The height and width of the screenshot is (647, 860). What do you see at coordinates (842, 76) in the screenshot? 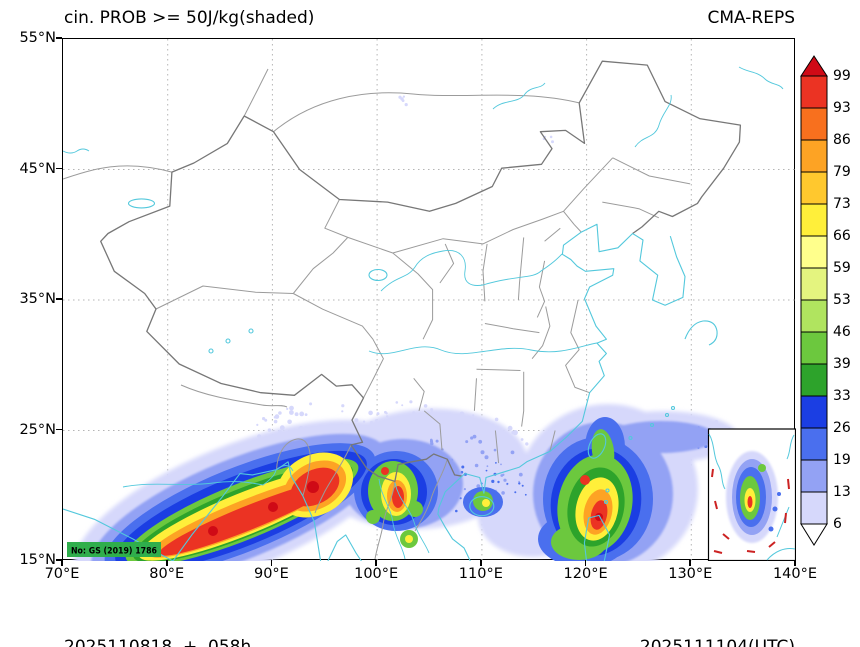
I see `colorbar-level-label: 99` at bounding box center [842, 76].